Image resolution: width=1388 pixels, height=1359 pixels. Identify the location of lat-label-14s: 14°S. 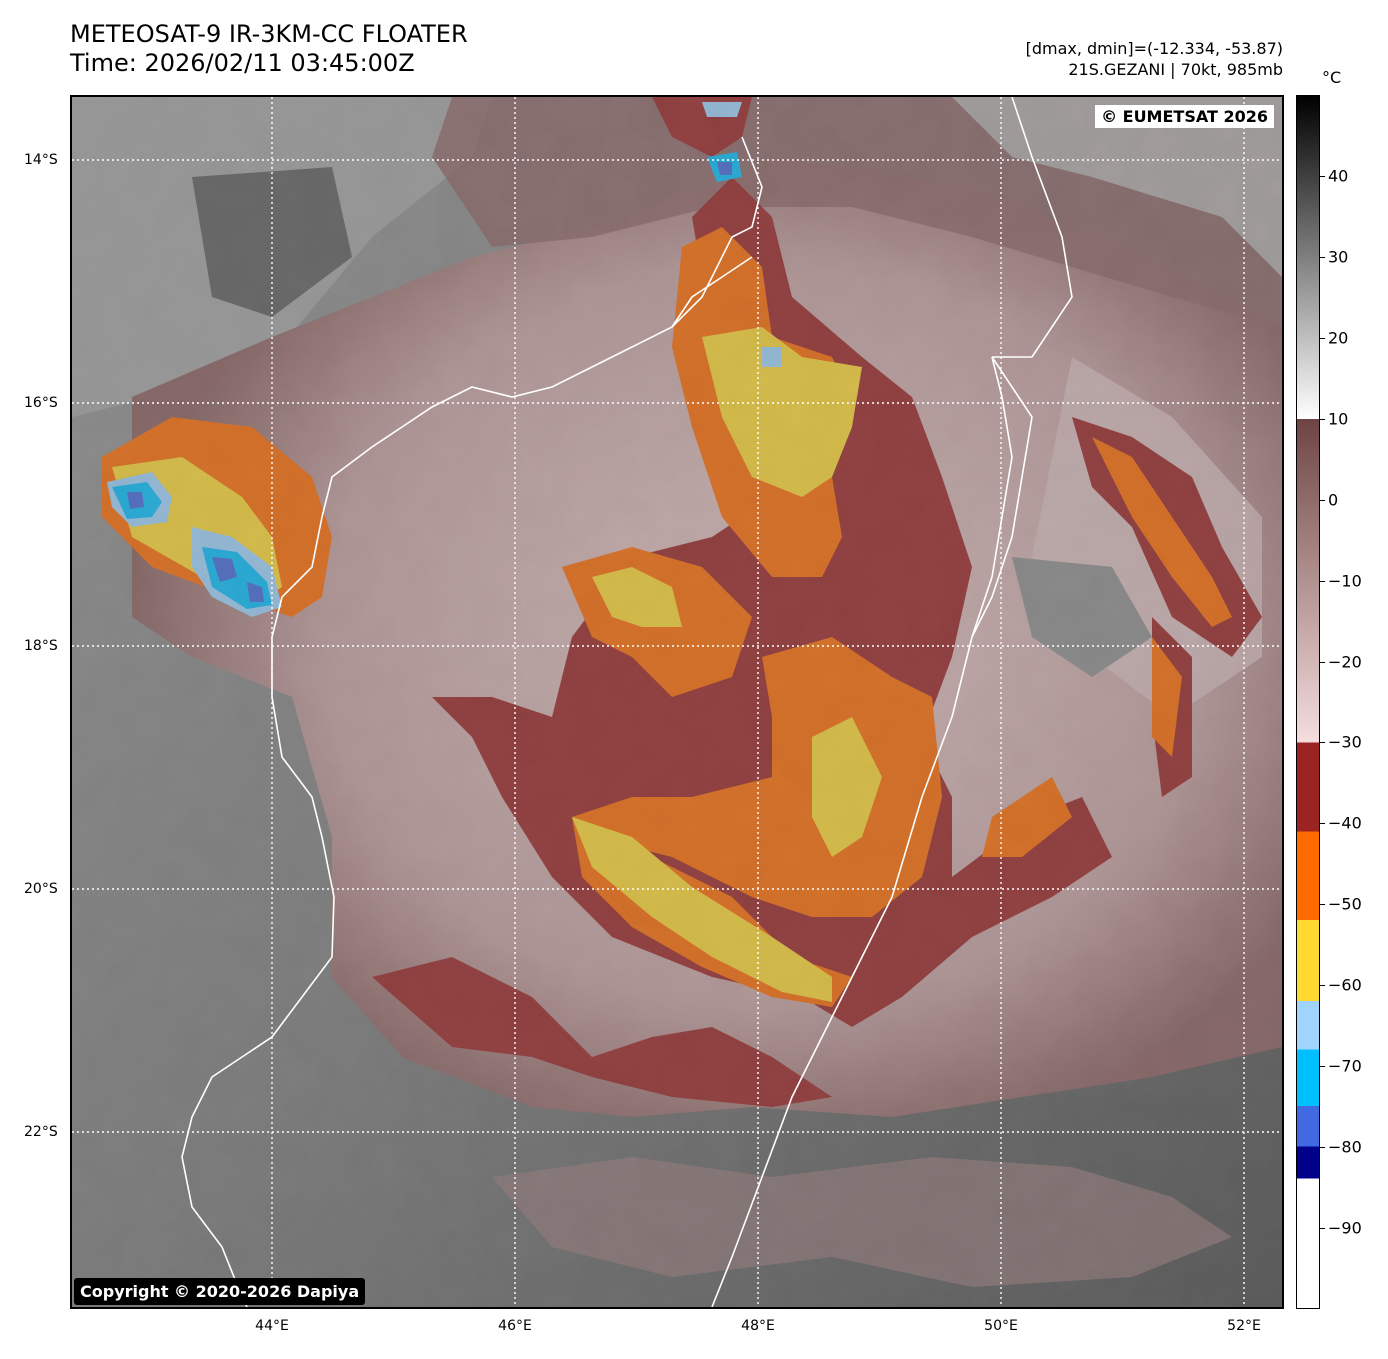
(41, 160).